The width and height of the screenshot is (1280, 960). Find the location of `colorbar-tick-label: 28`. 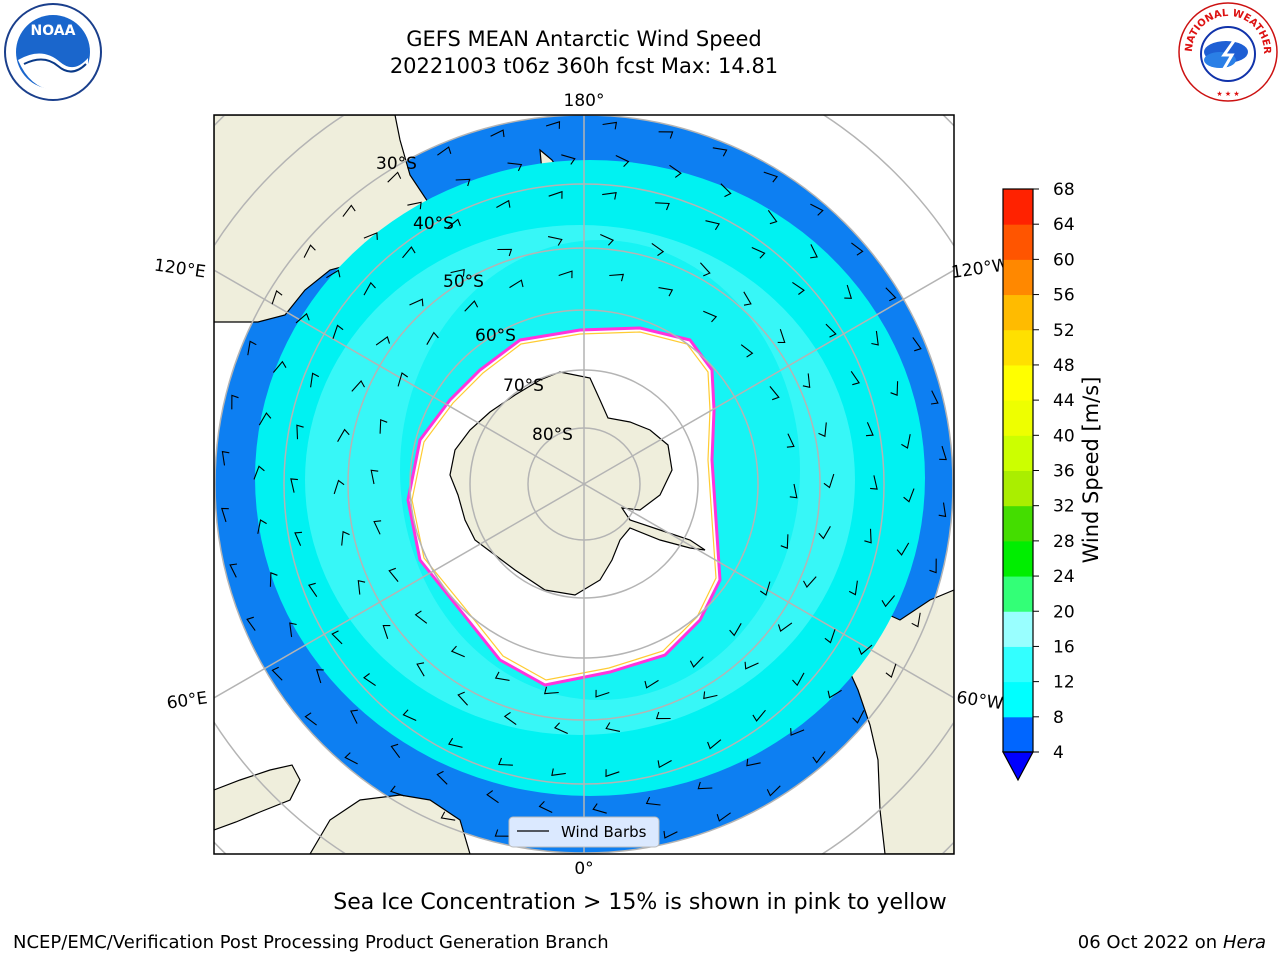

colorbar-tick-label: 28 is located at coordinates (1064, 542).